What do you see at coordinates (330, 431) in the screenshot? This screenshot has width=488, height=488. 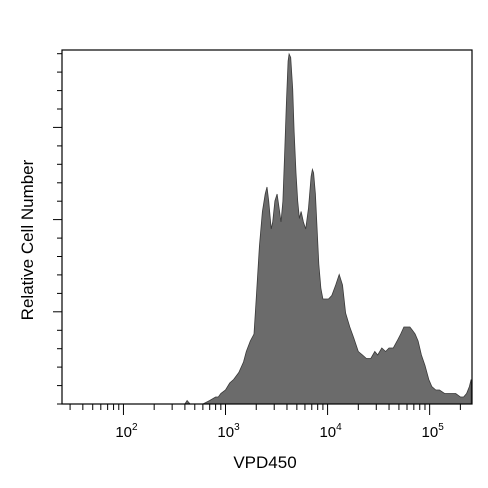 I see `x-tick-label: 10⁴` at bounding box center [330, 431].